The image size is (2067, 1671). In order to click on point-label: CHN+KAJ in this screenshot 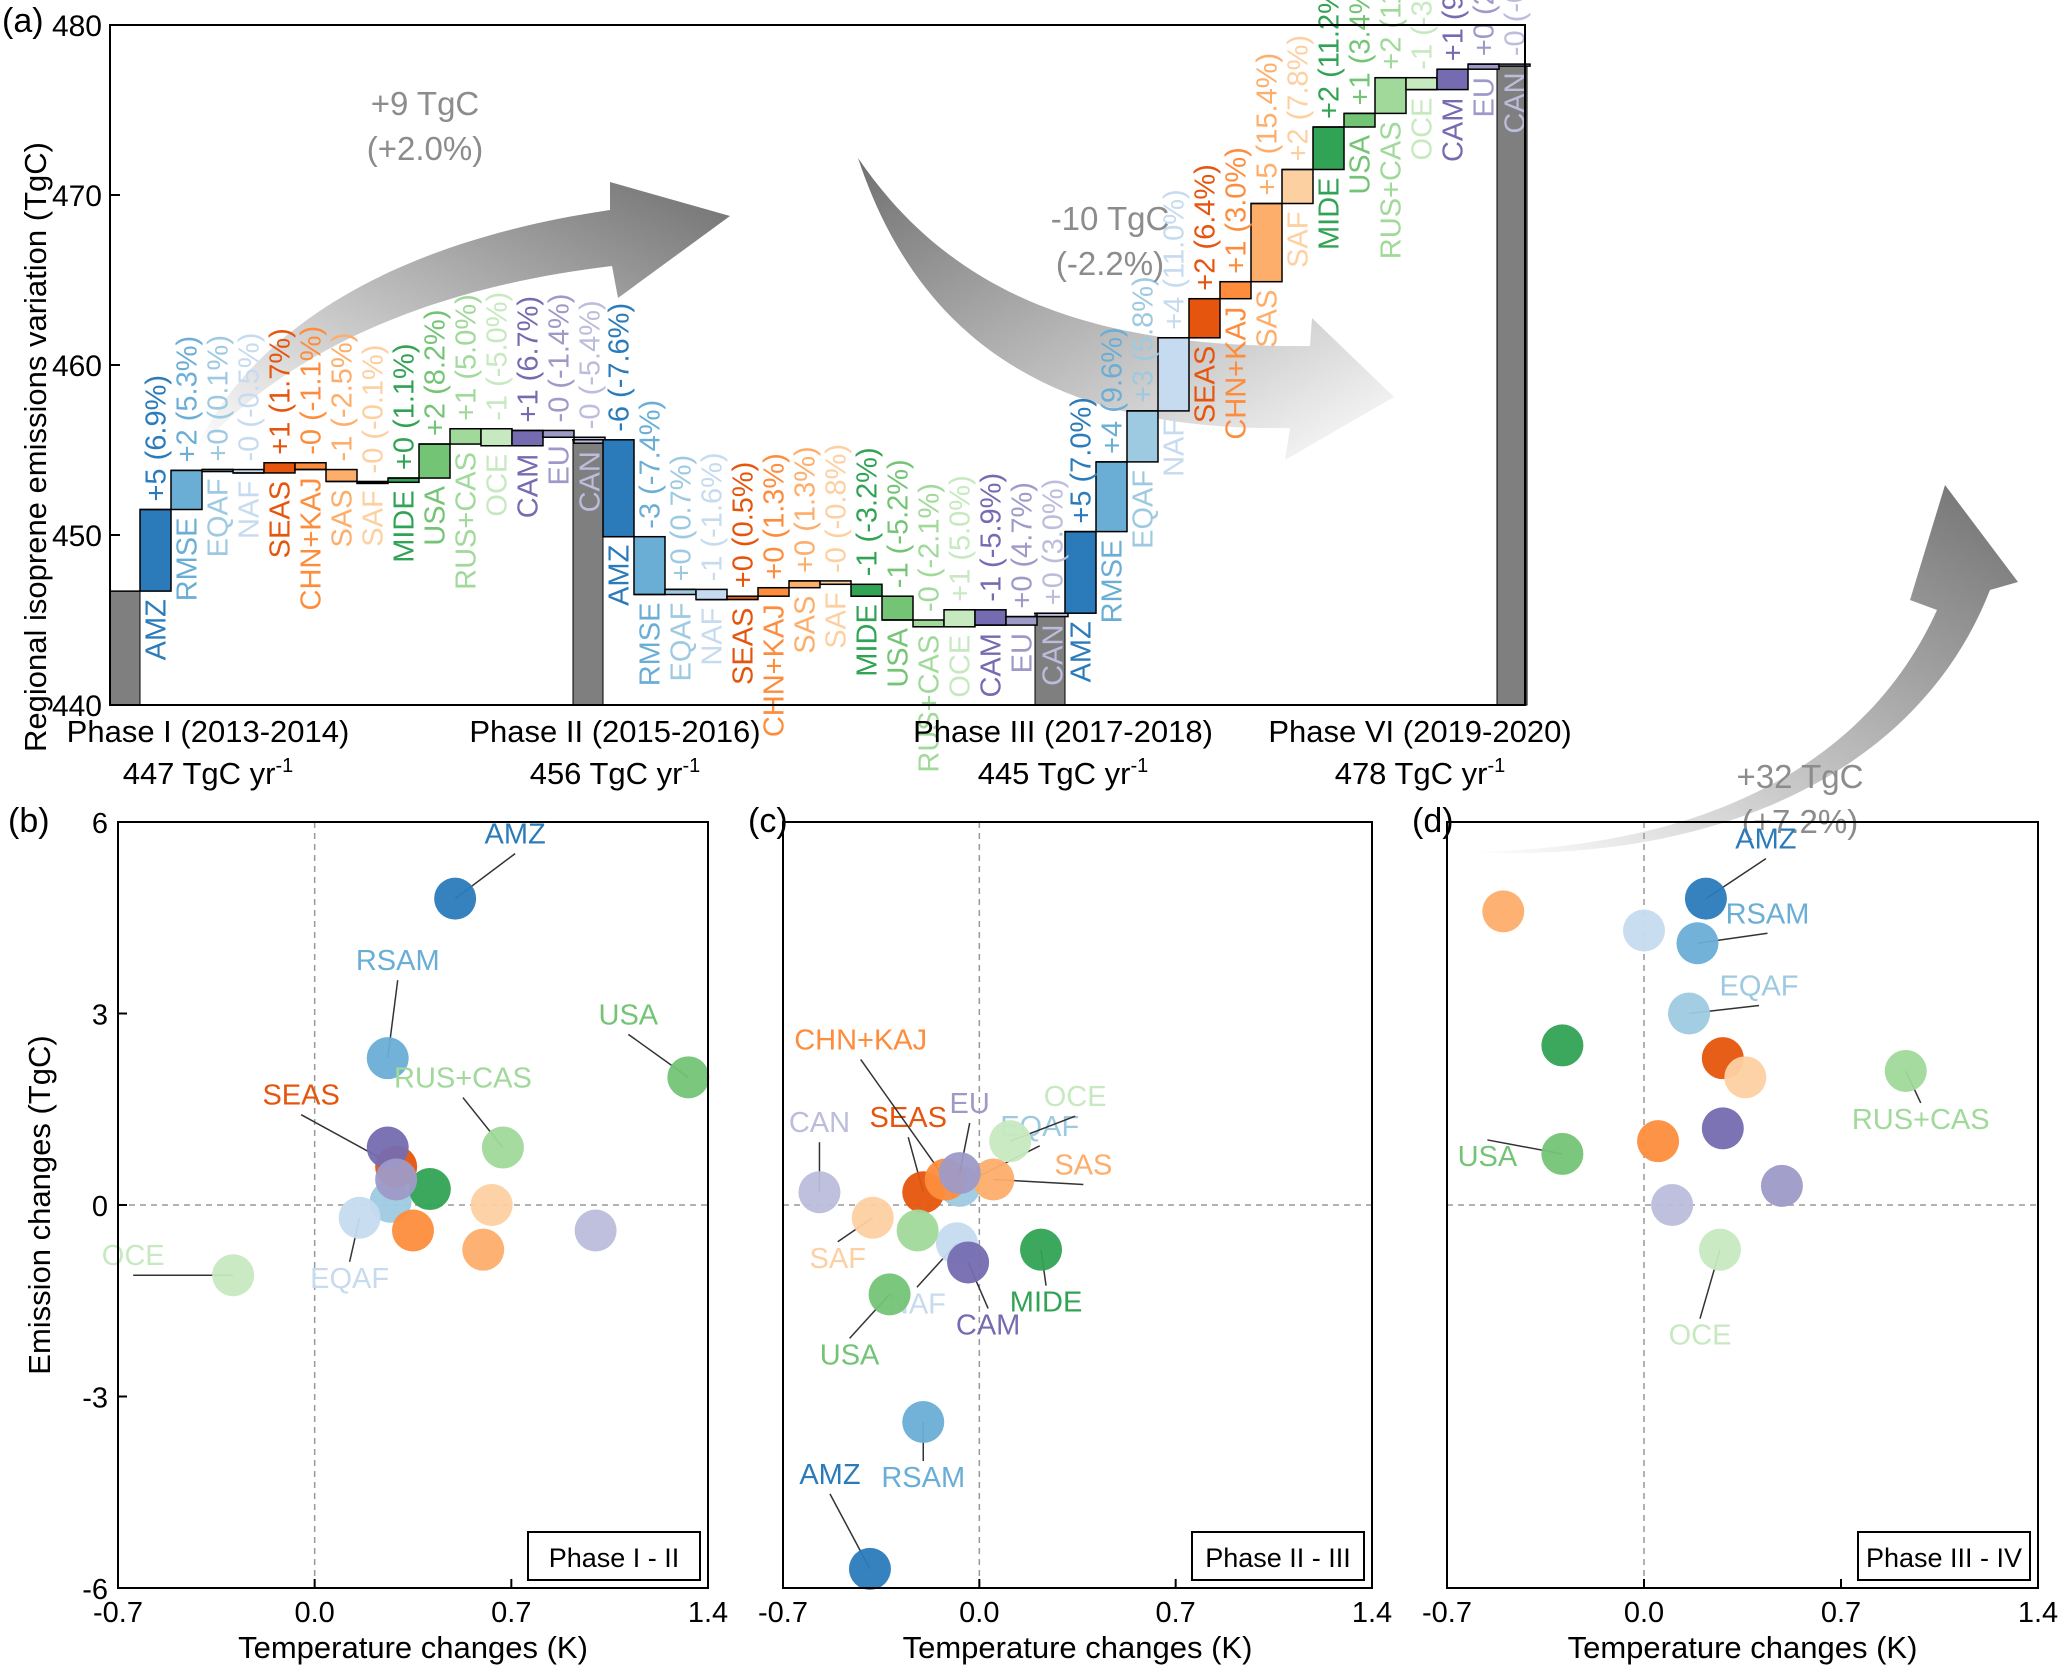, I will do `click(860, 1040)`.